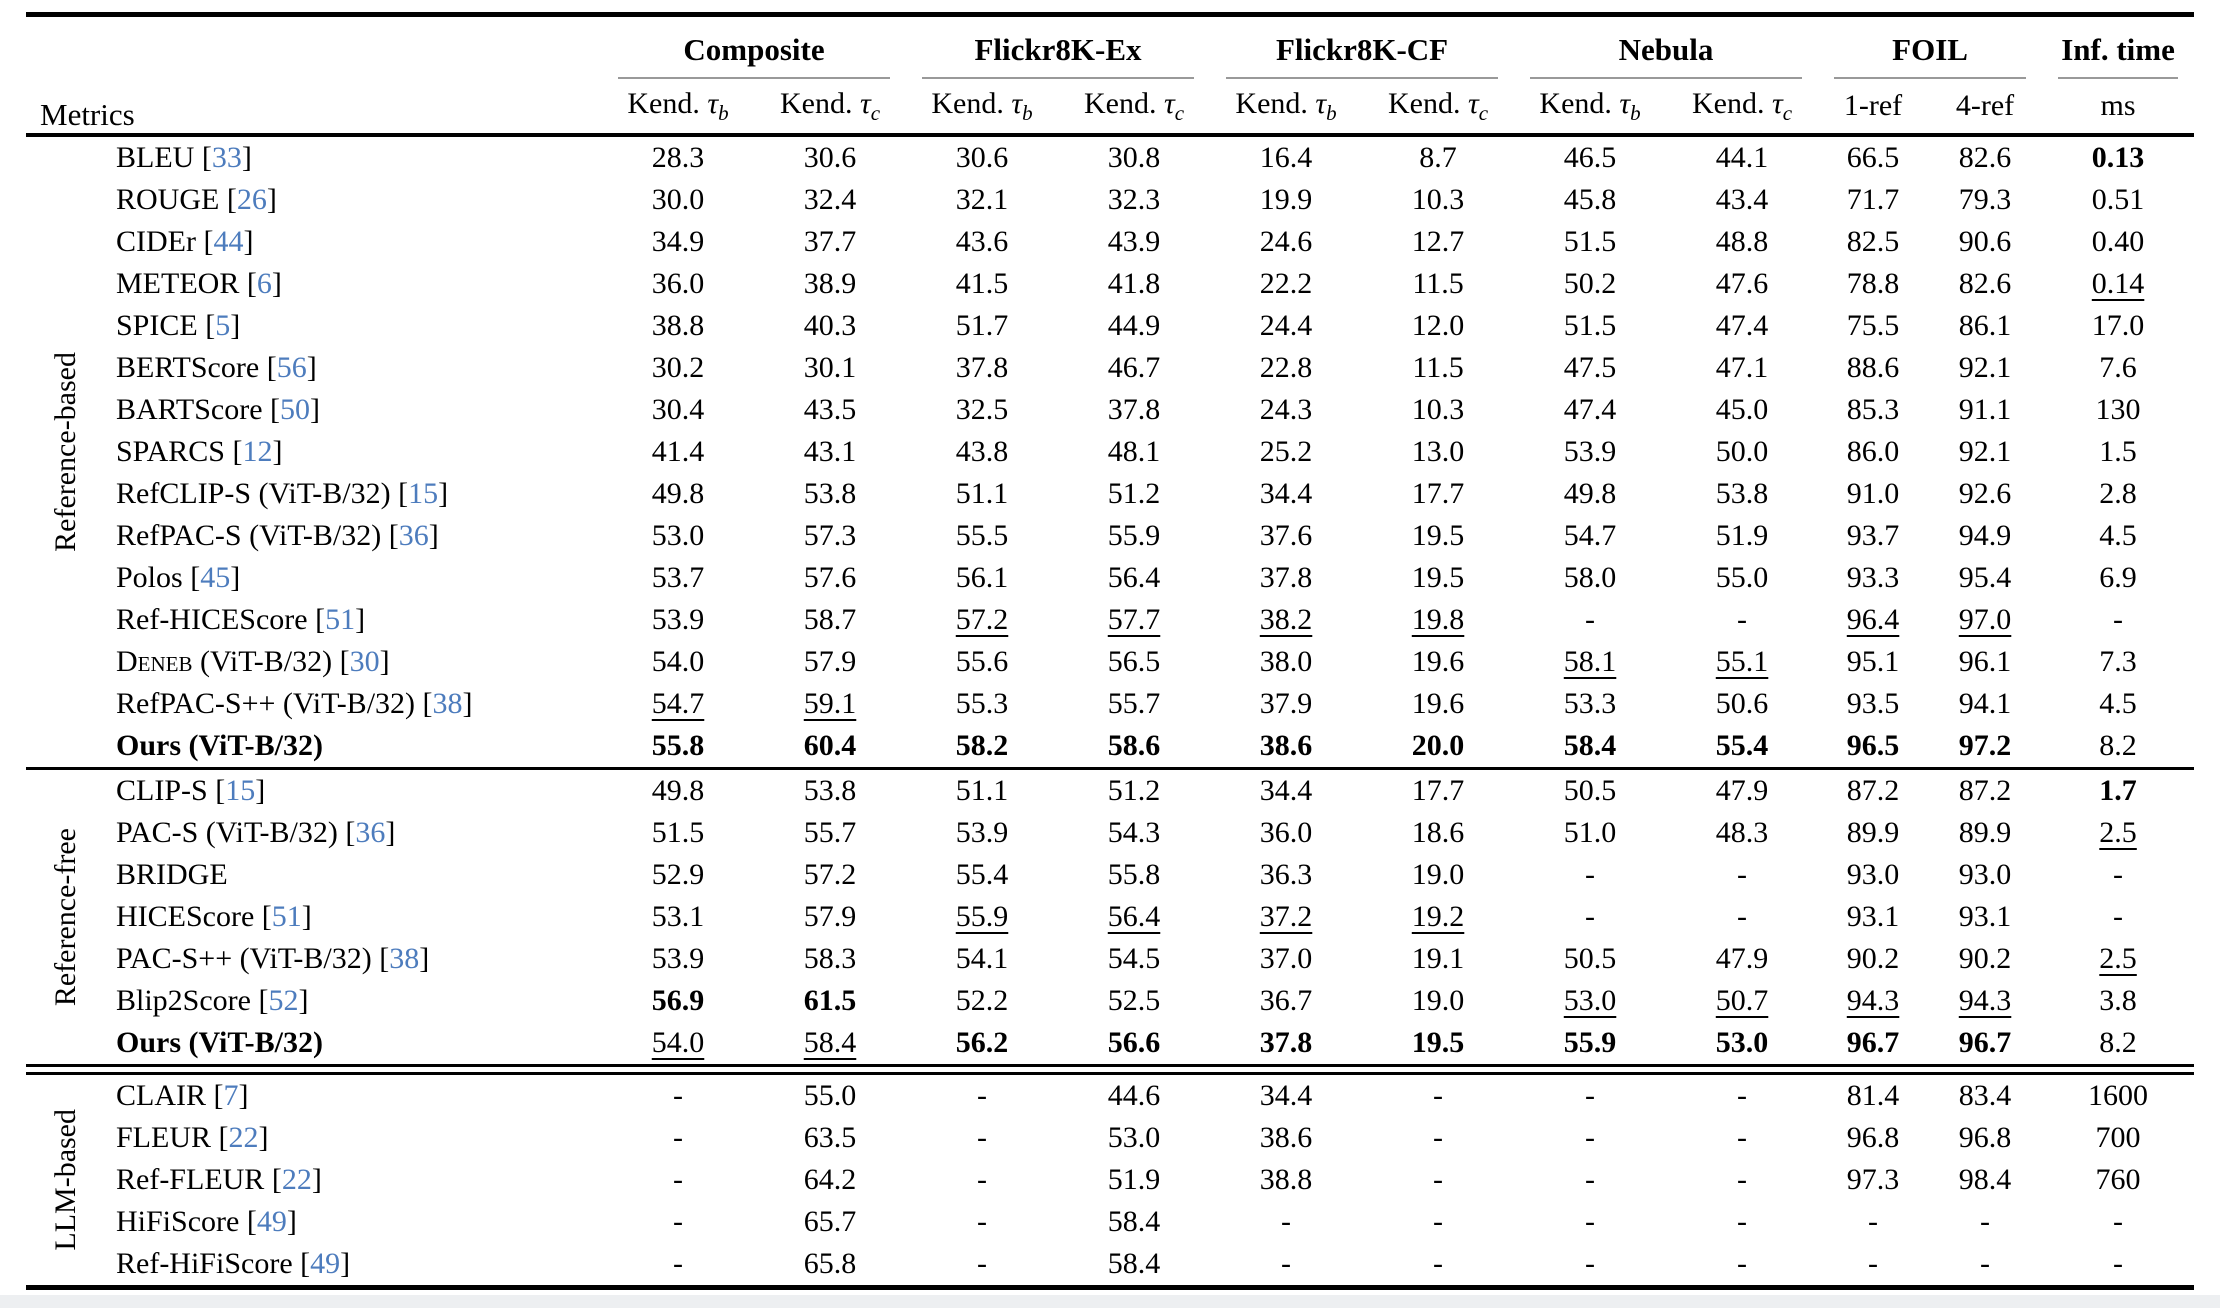  What do you see at coordinates (2118, 241) in the screenshot?
I see `metric-value: 0.40` at bounding box center [2118, 241].